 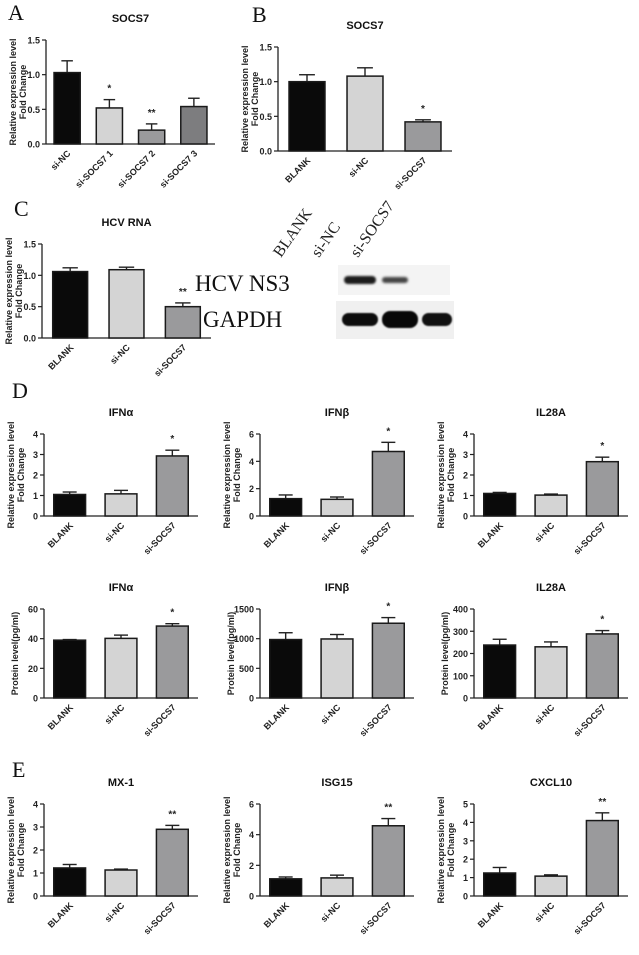 What do you see at coordinates (265, 117) in the screenshot?
I see `y-tick-label: 0.5` at bounding box center [265, 117].